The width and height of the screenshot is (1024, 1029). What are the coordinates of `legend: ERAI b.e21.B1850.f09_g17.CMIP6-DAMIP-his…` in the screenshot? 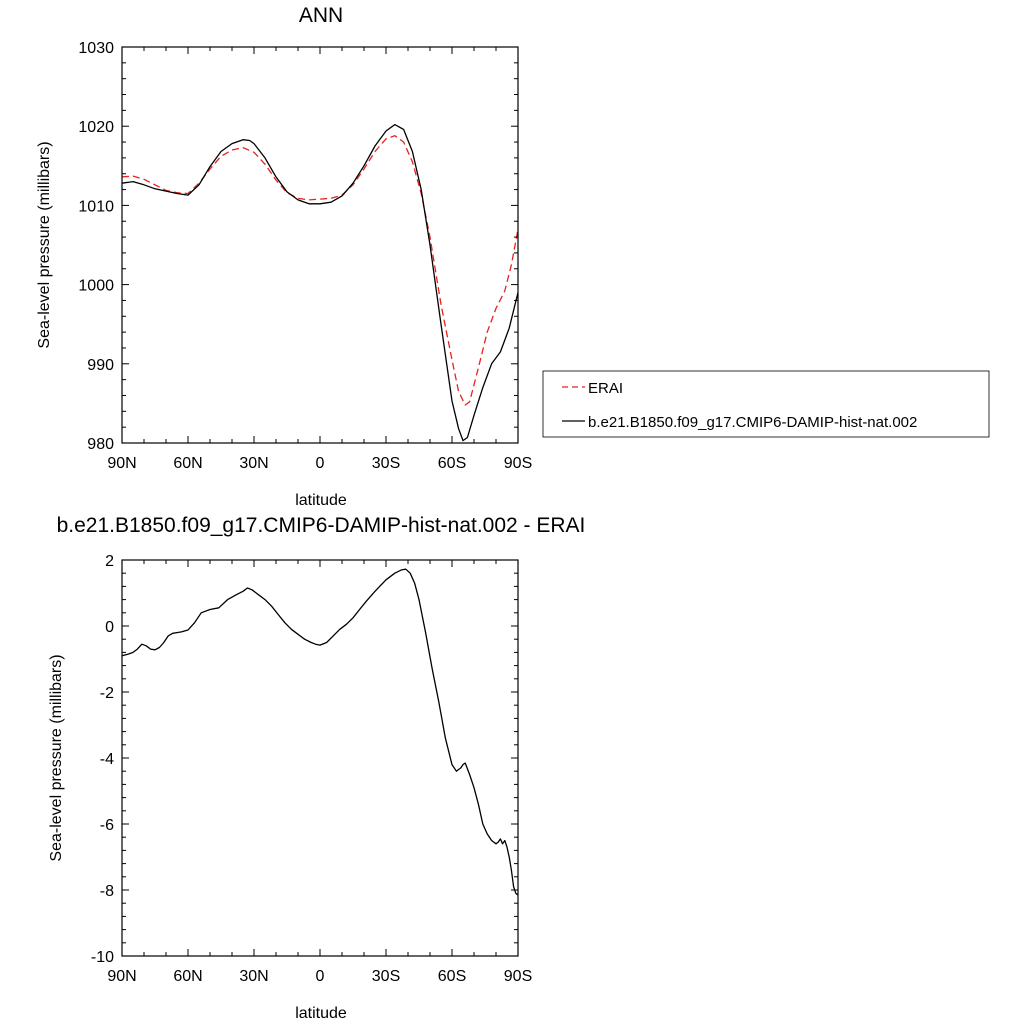 It's located at (766, 404).